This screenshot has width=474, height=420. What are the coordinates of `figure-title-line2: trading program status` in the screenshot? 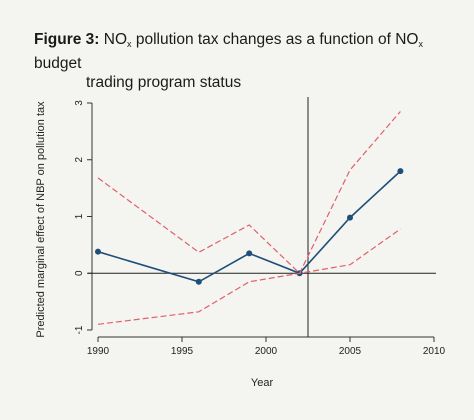 It's located at (164, 82).